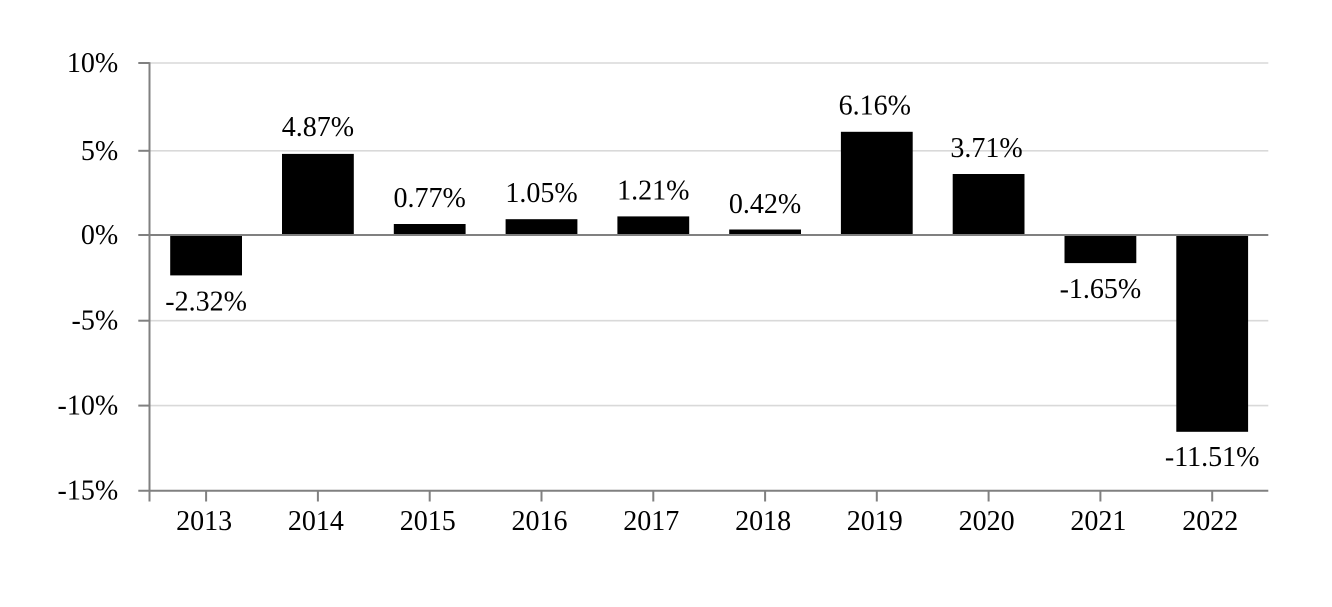 Image resolution: width=1332 pixels, height=607 pixels. I want to click on svg-text: -2.32%, so click(206, 302).